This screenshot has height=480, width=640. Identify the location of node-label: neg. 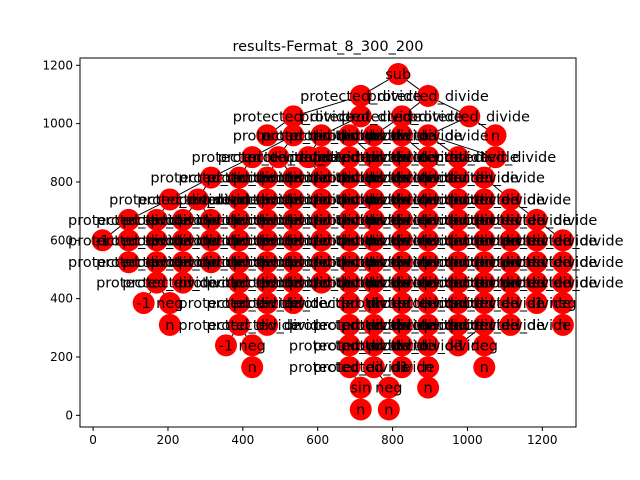
(169, 304).